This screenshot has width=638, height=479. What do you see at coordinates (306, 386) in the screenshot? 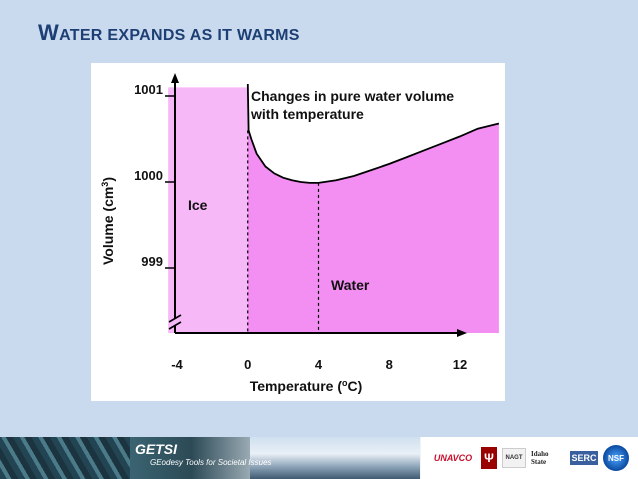
I see `x-axis-label: Temperature (oC)` at bounding box center [306, 386].